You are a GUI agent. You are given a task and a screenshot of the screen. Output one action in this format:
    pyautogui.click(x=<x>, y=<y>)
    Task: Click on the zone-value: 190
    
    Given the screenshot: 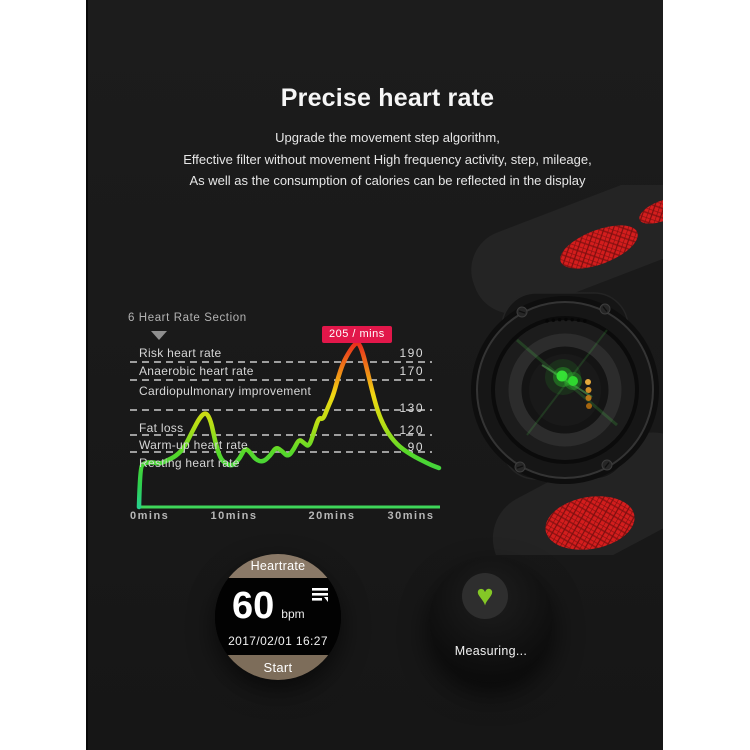 What is the action you would take?
    pyautogui.click(x=411, y=353)
    